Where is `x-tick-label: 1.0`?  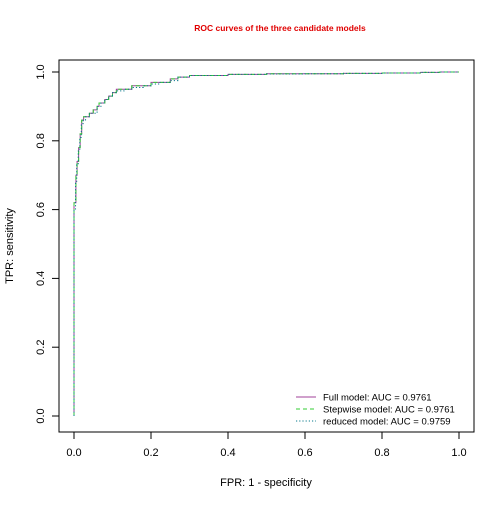
x-tick-label: 1.0 is located at coordinates (458, 453).